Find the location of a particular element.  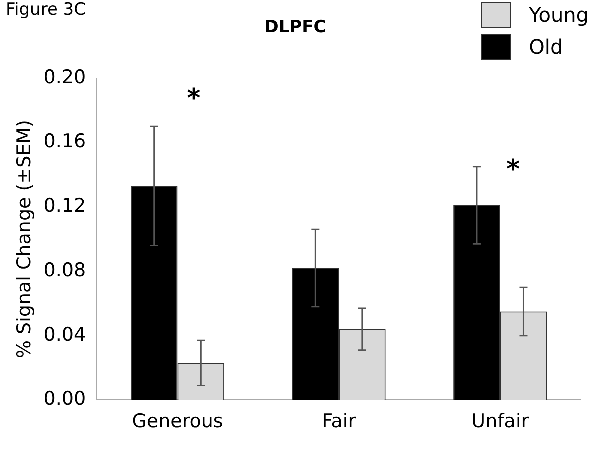

y-tick-label: 0.04 is located at coordinates (65, 335).